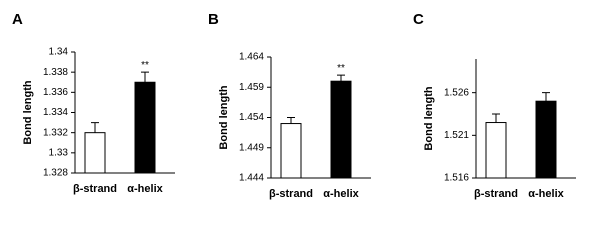  Describe the element at coordinates (418, 19) in the screenshot. I see `panel-label: C` at that location.